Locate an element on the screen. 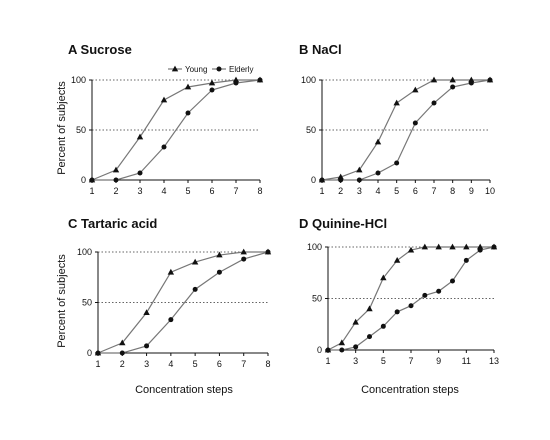  panel-a-legend: Young Elderly is located at coordinates (210, 69).